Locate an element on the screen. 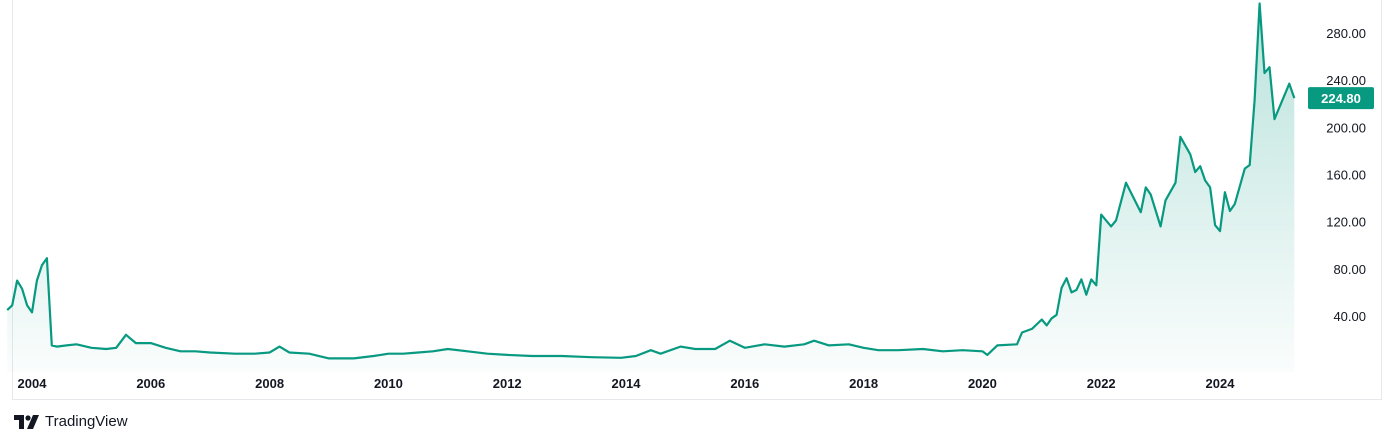 This screenshot has width=1394, height=444. y-tick-label: 40.00 is located at coordinates (1349, 316).